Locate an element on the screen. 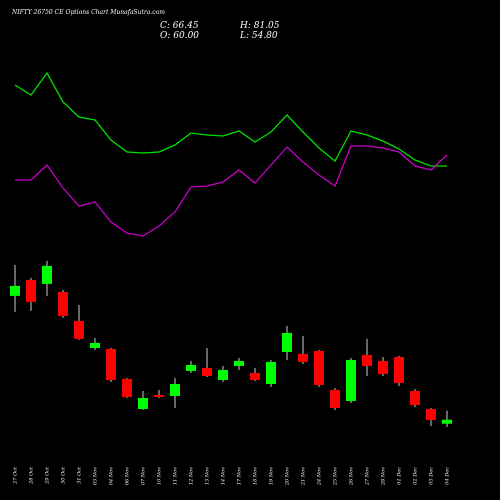 The height and width of the screenshot is (500, 500). x-tick-label: 02 Dec is located at coordinates (416, 476).